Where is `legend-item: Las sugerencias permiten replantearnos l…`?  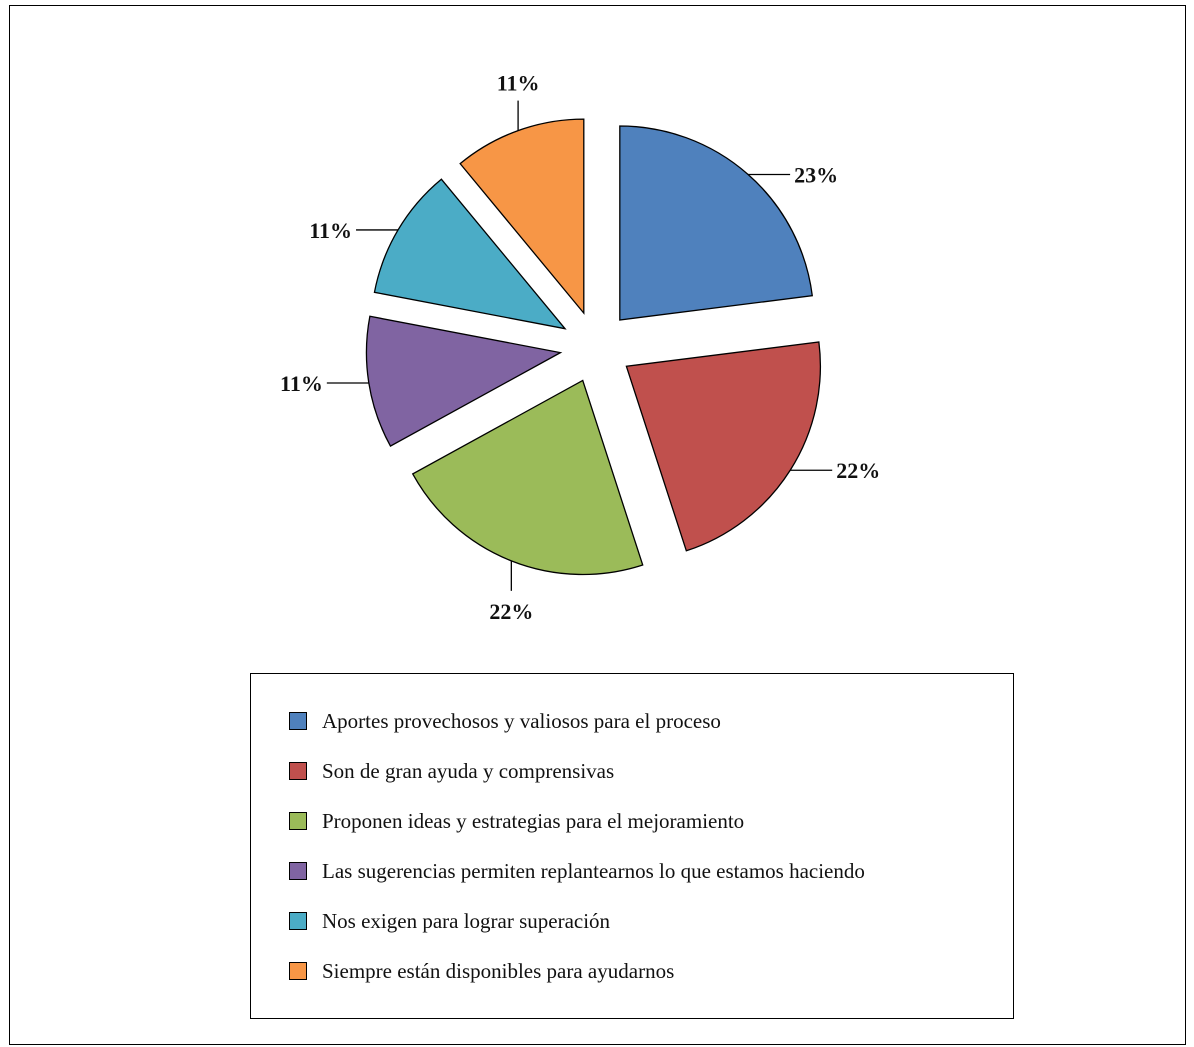
legend-item: Las sugerencias permiten replantearnos l… is located at coordinates (577, 871).